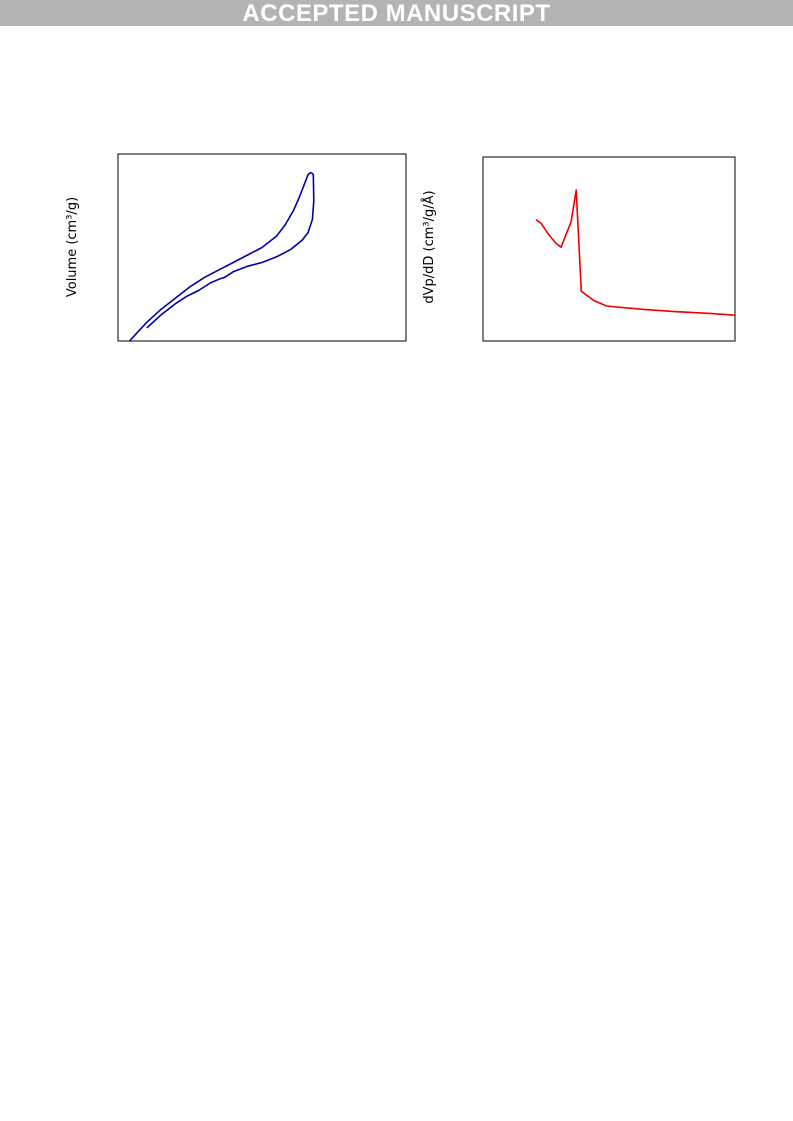 This screenshot has height=1121, width=793. I want to click on isotherm-series-group, so click(221, 256).